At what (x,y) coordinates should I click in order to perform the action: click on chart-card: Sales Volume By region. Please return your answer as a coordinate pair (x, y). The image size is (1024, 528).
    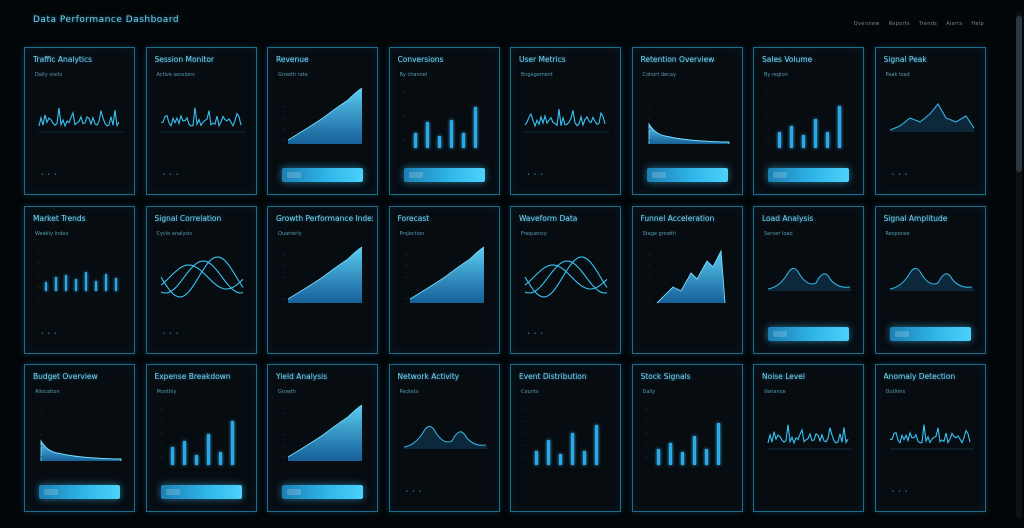
    Looking at the image, I should click on (808, 121).